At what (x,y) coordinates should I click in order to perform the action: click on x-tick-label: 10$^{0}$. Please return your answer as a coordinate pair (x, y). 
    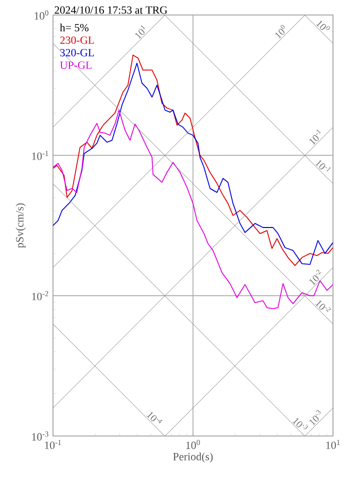
    Looking at the image, I should click on (193, 445).